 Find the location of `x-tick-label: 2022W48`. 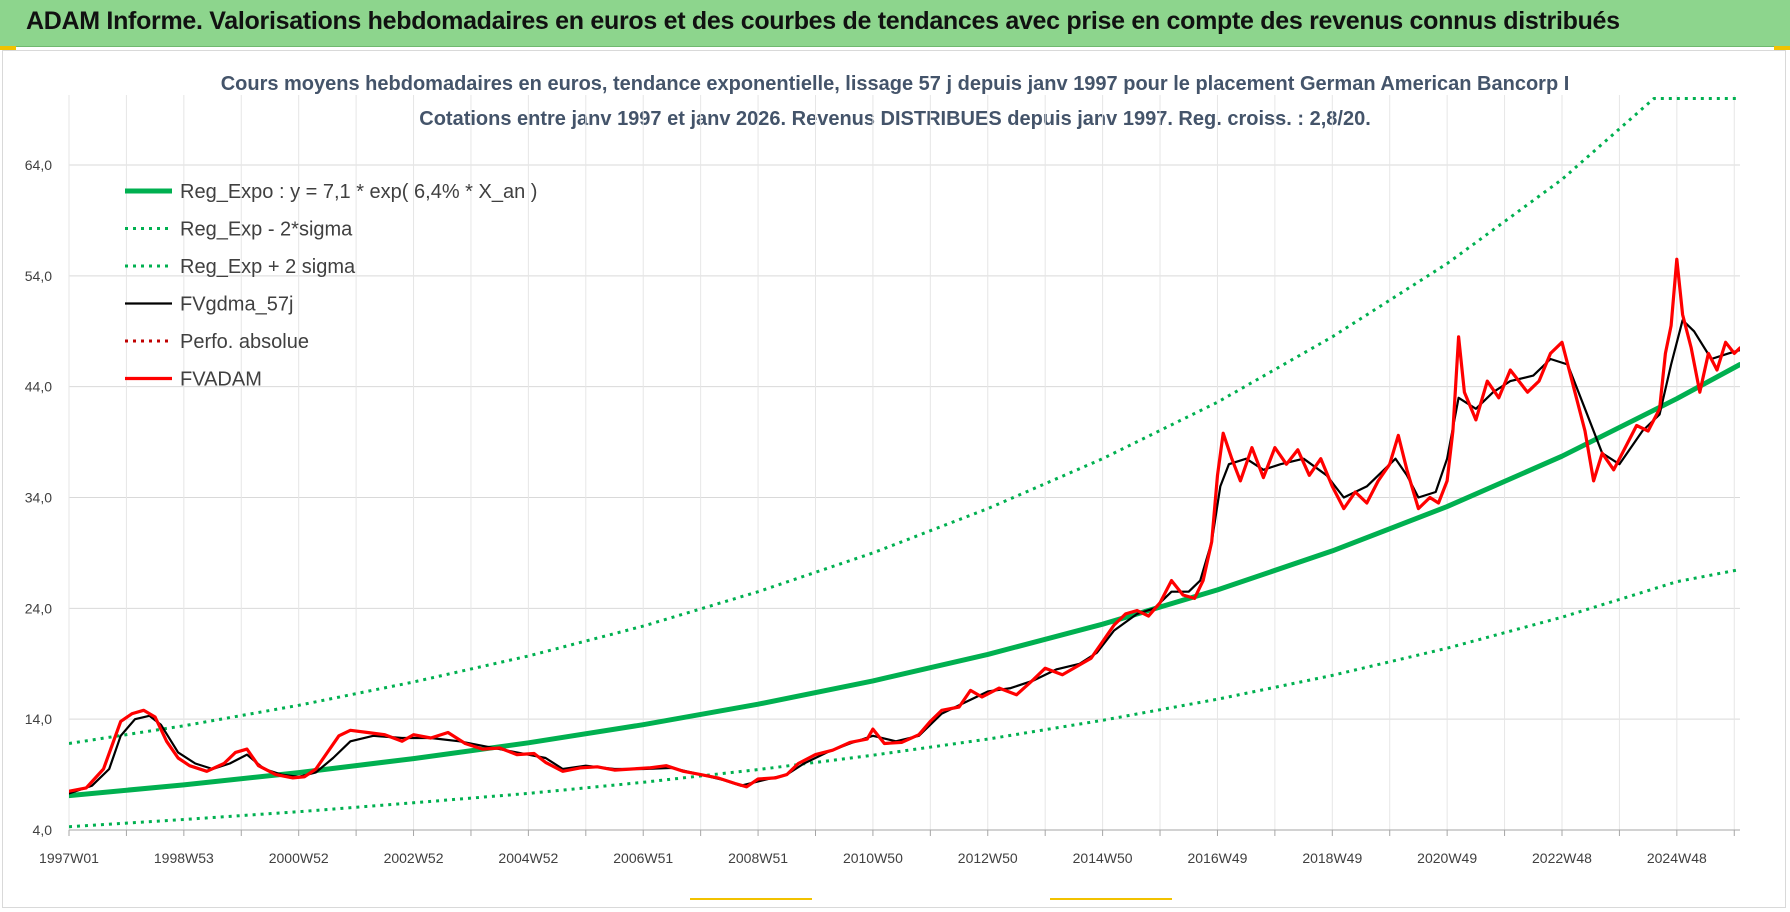

x-tick-label: 2022W48 is located at coordinates (1562, 858).